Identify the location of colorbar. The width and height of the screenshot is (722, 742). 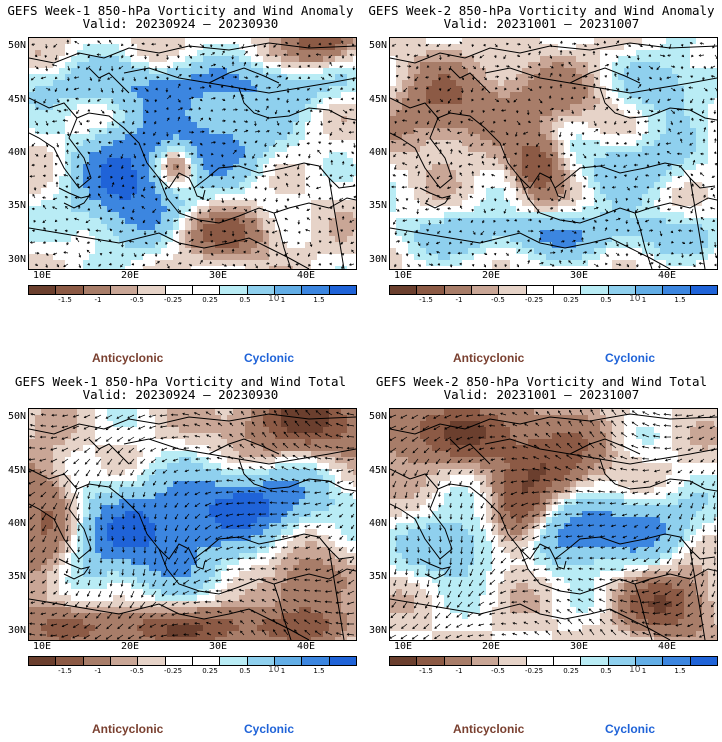
(192, 661).